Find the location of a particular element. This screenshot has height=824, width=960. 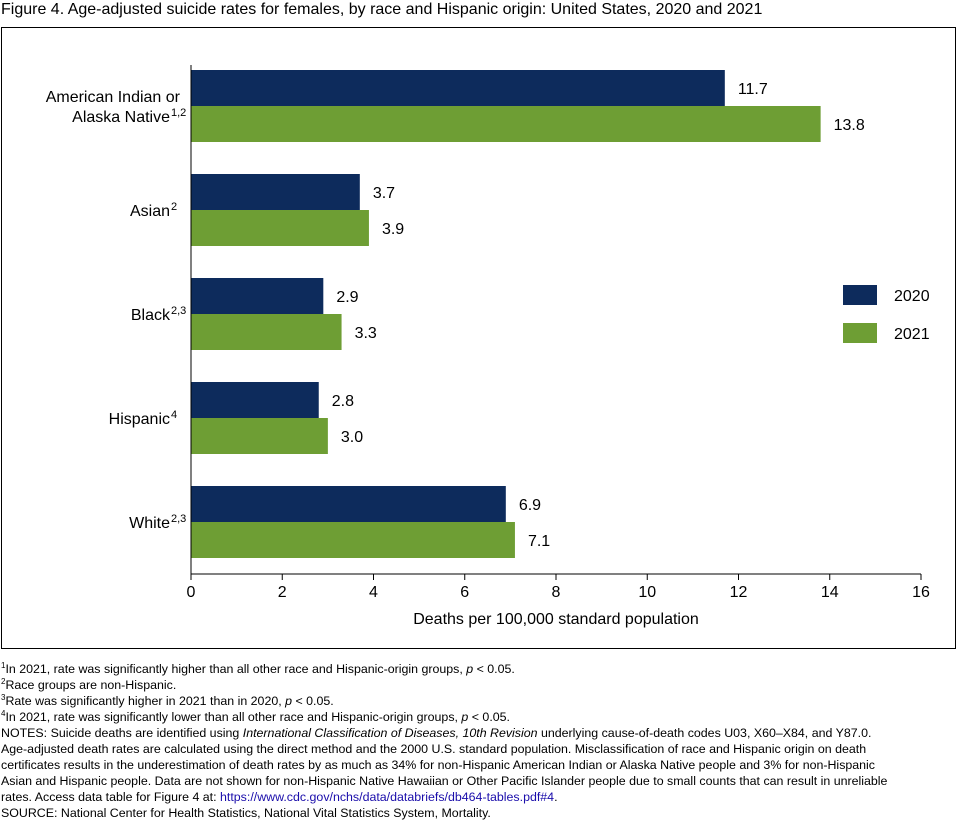

legend-label-2021: 2021 is located at coordinates (912, 334).